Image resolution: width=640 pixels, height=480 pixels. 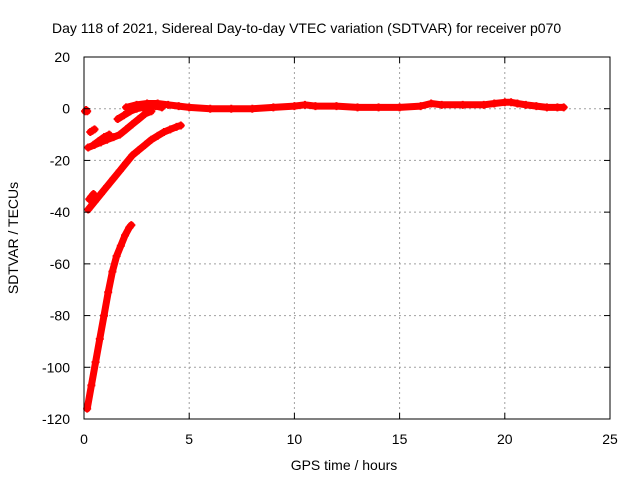 I want to click on x-tick-label: 0, so click(x=84, y=439).